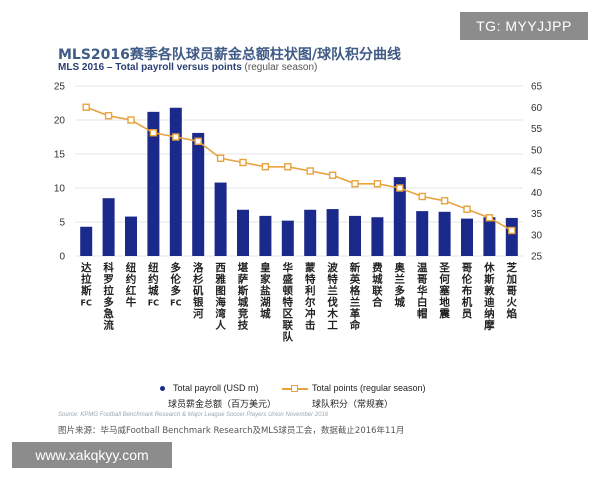  What do you see at coordinates (489, 296) in the screenshot?
I see `team-label: 休斯敦迪纳摩` at bounding box center [489, 296].